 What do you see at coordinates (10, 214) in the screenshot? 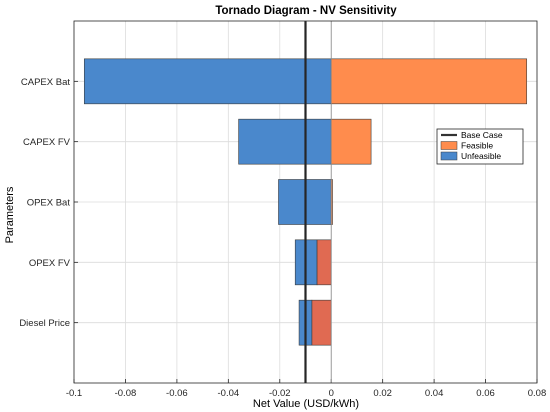
I see `y-axis-label: Parameters` at bounding box center [10, 214].